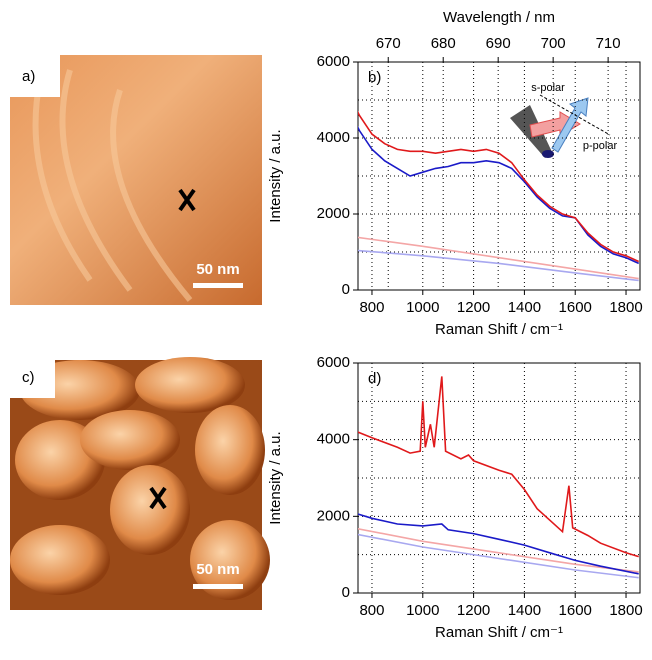  Describe the element at coordinates (136, 180) in the screenshot. I see `afm-image-a` at that location.